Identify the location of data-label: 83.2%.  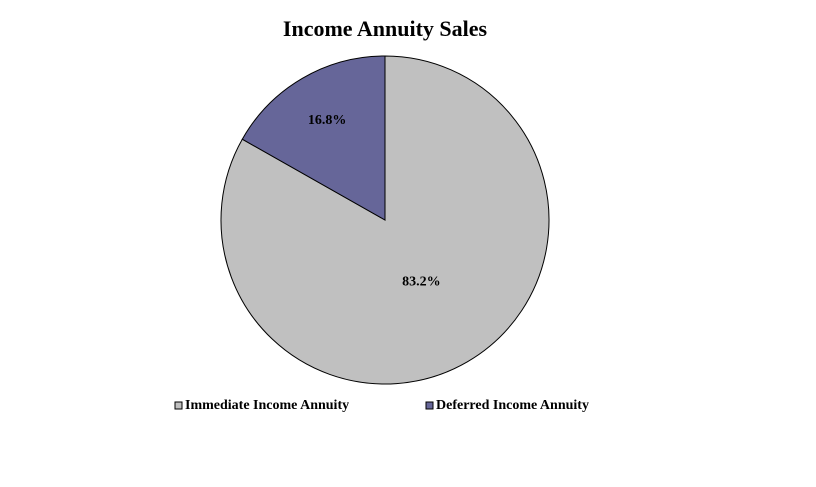
(421, 282).